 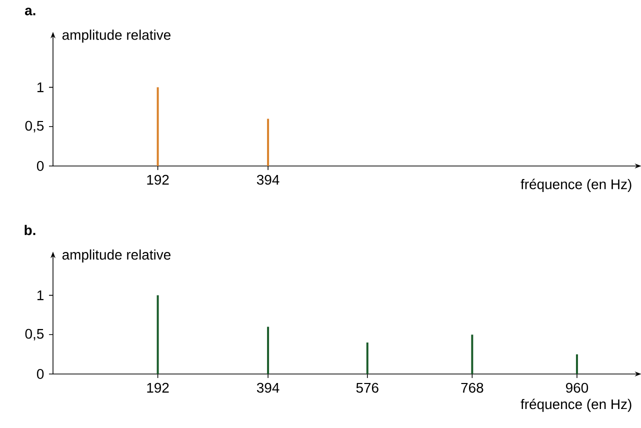 I want to click on x-tick-label: 960, so click(x=577, y=387).